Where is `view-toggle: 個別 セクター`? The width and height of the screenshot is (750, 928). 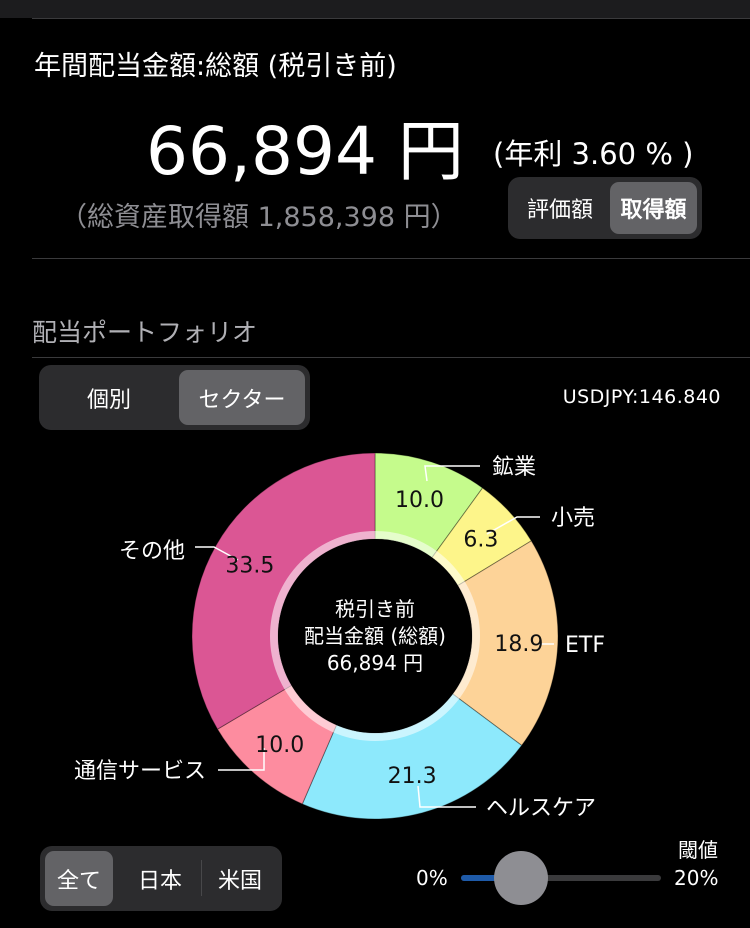
view-toggle: 個別 セクター is located at coordinates (174, 397).